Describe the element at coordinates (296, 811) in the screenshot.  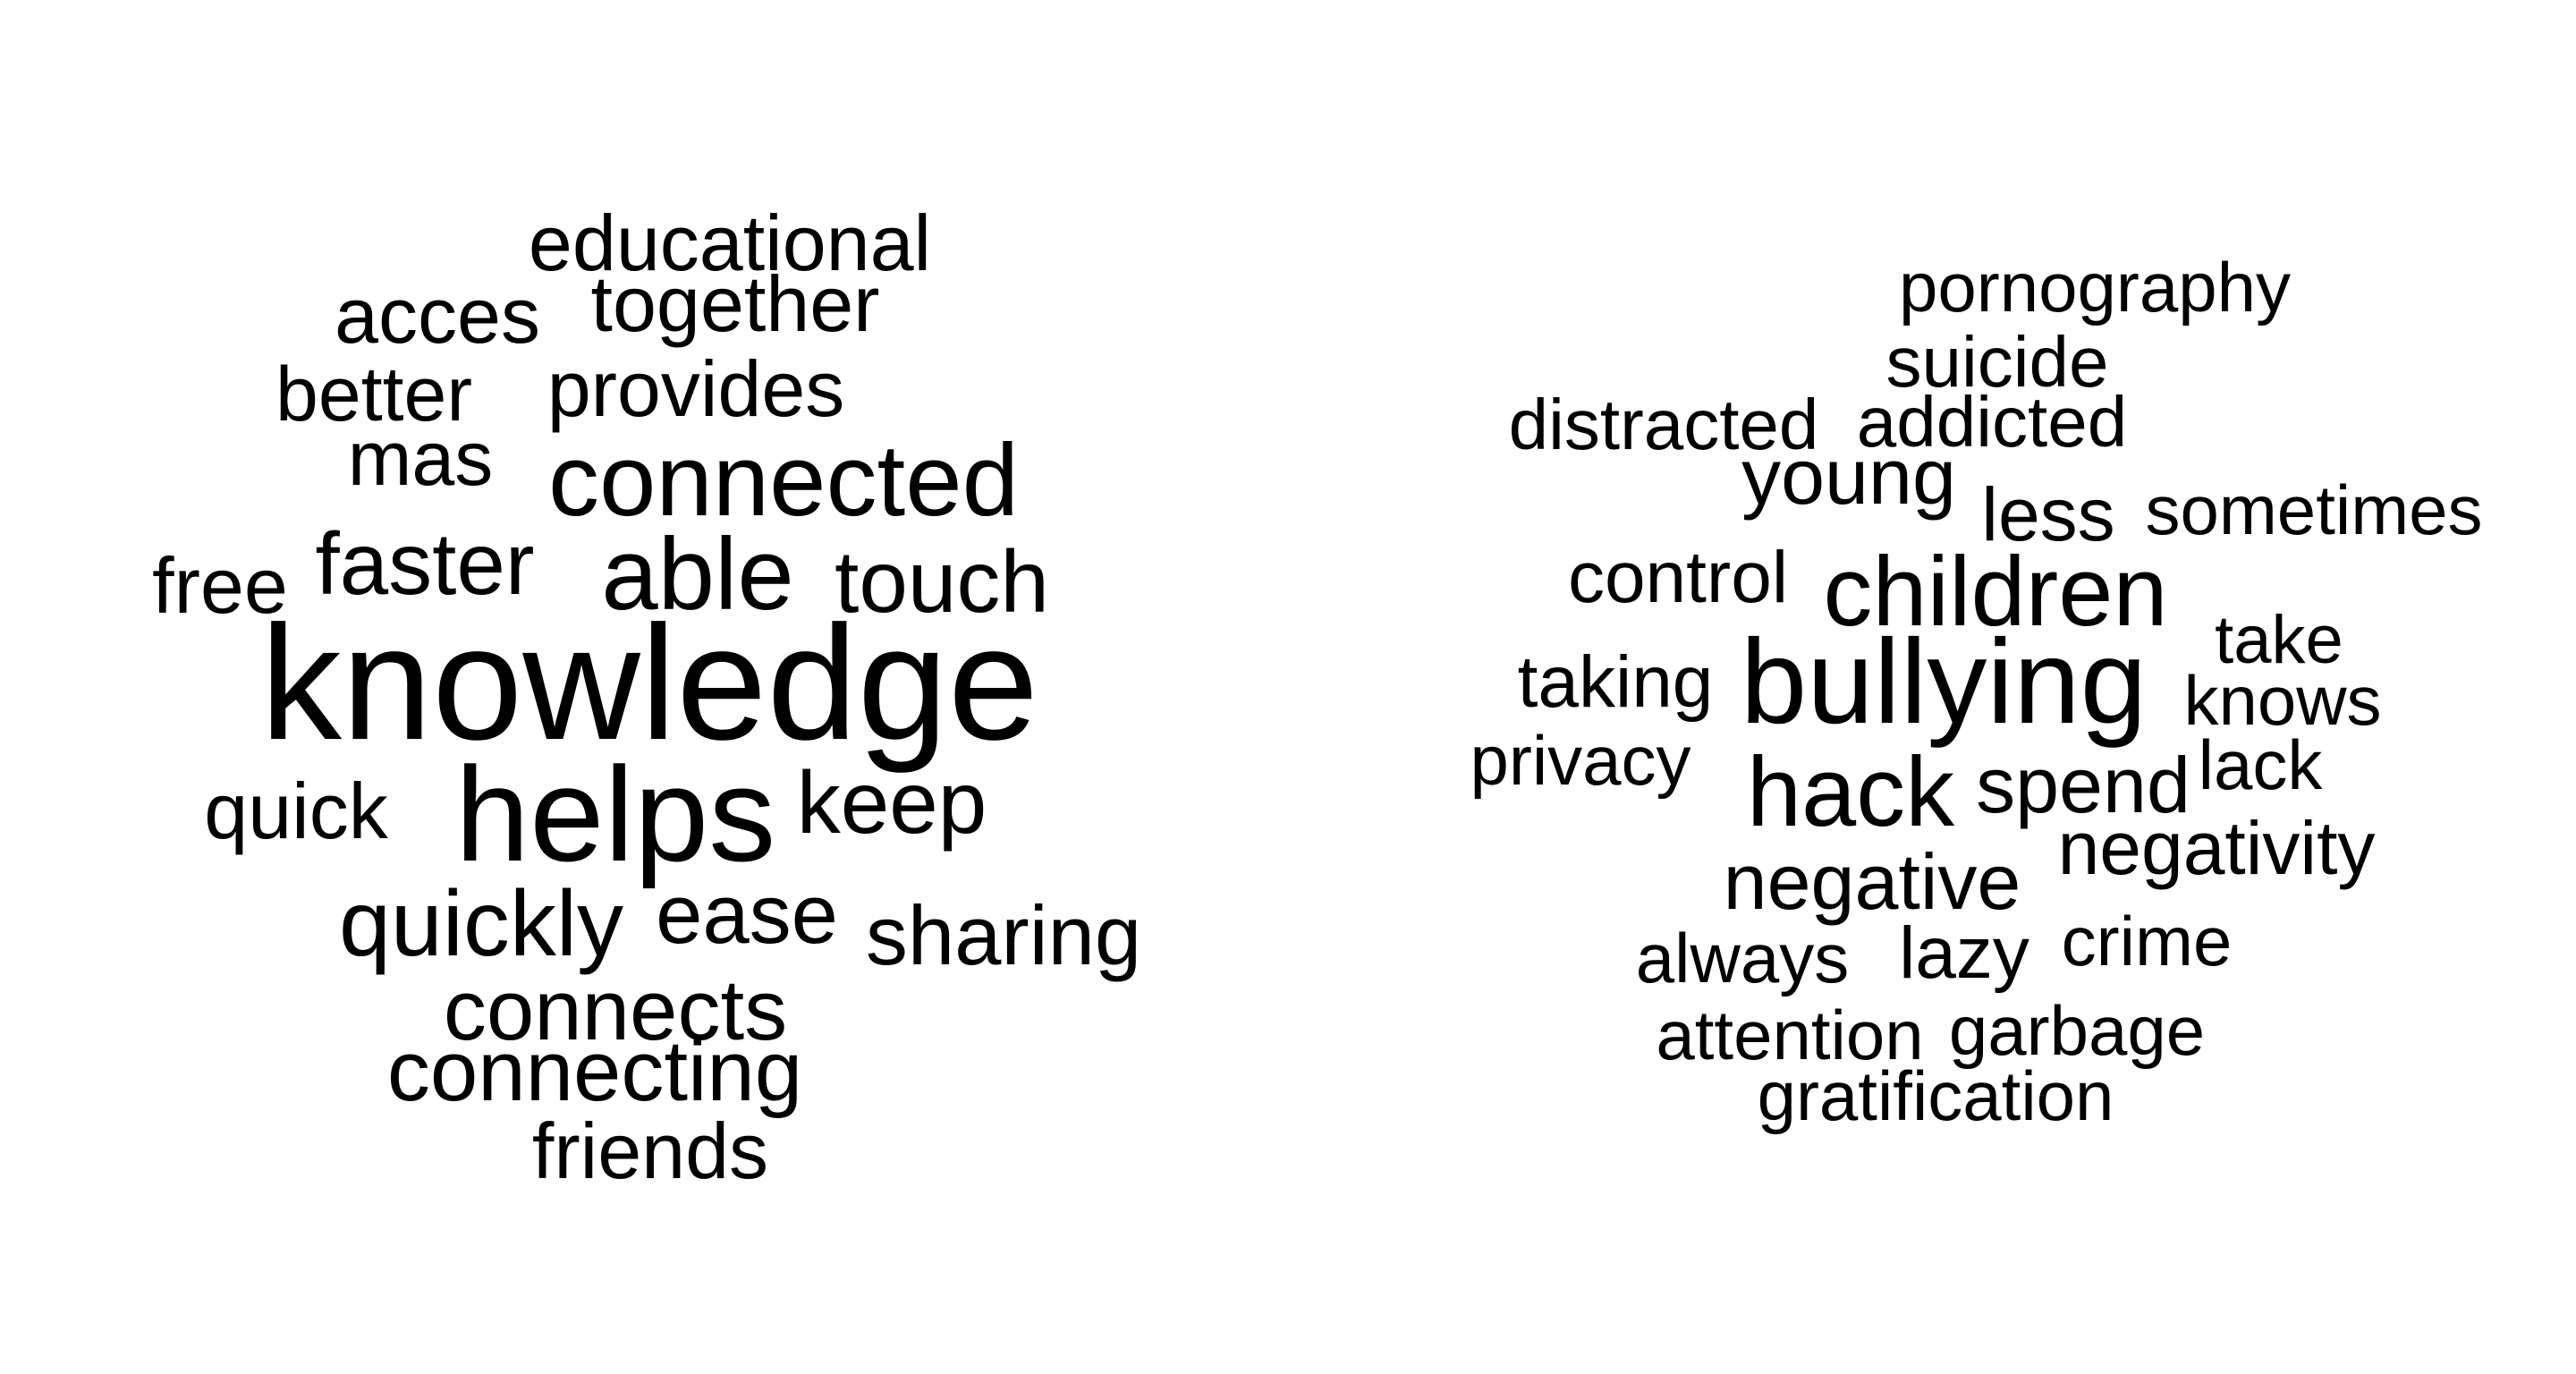
I see `word-quick: quick` at that location.